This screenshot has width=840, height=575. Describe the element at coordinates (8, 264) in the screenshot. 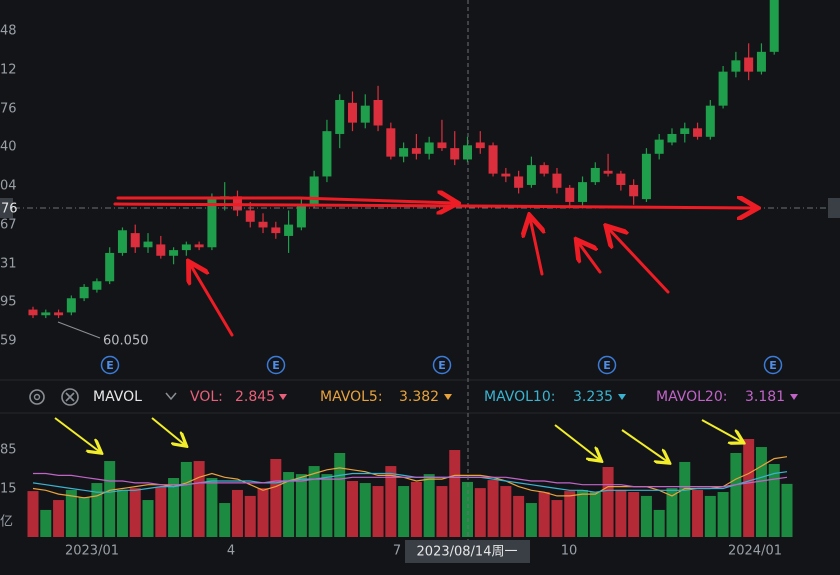

I see `y-tick-label: 31` at that location.